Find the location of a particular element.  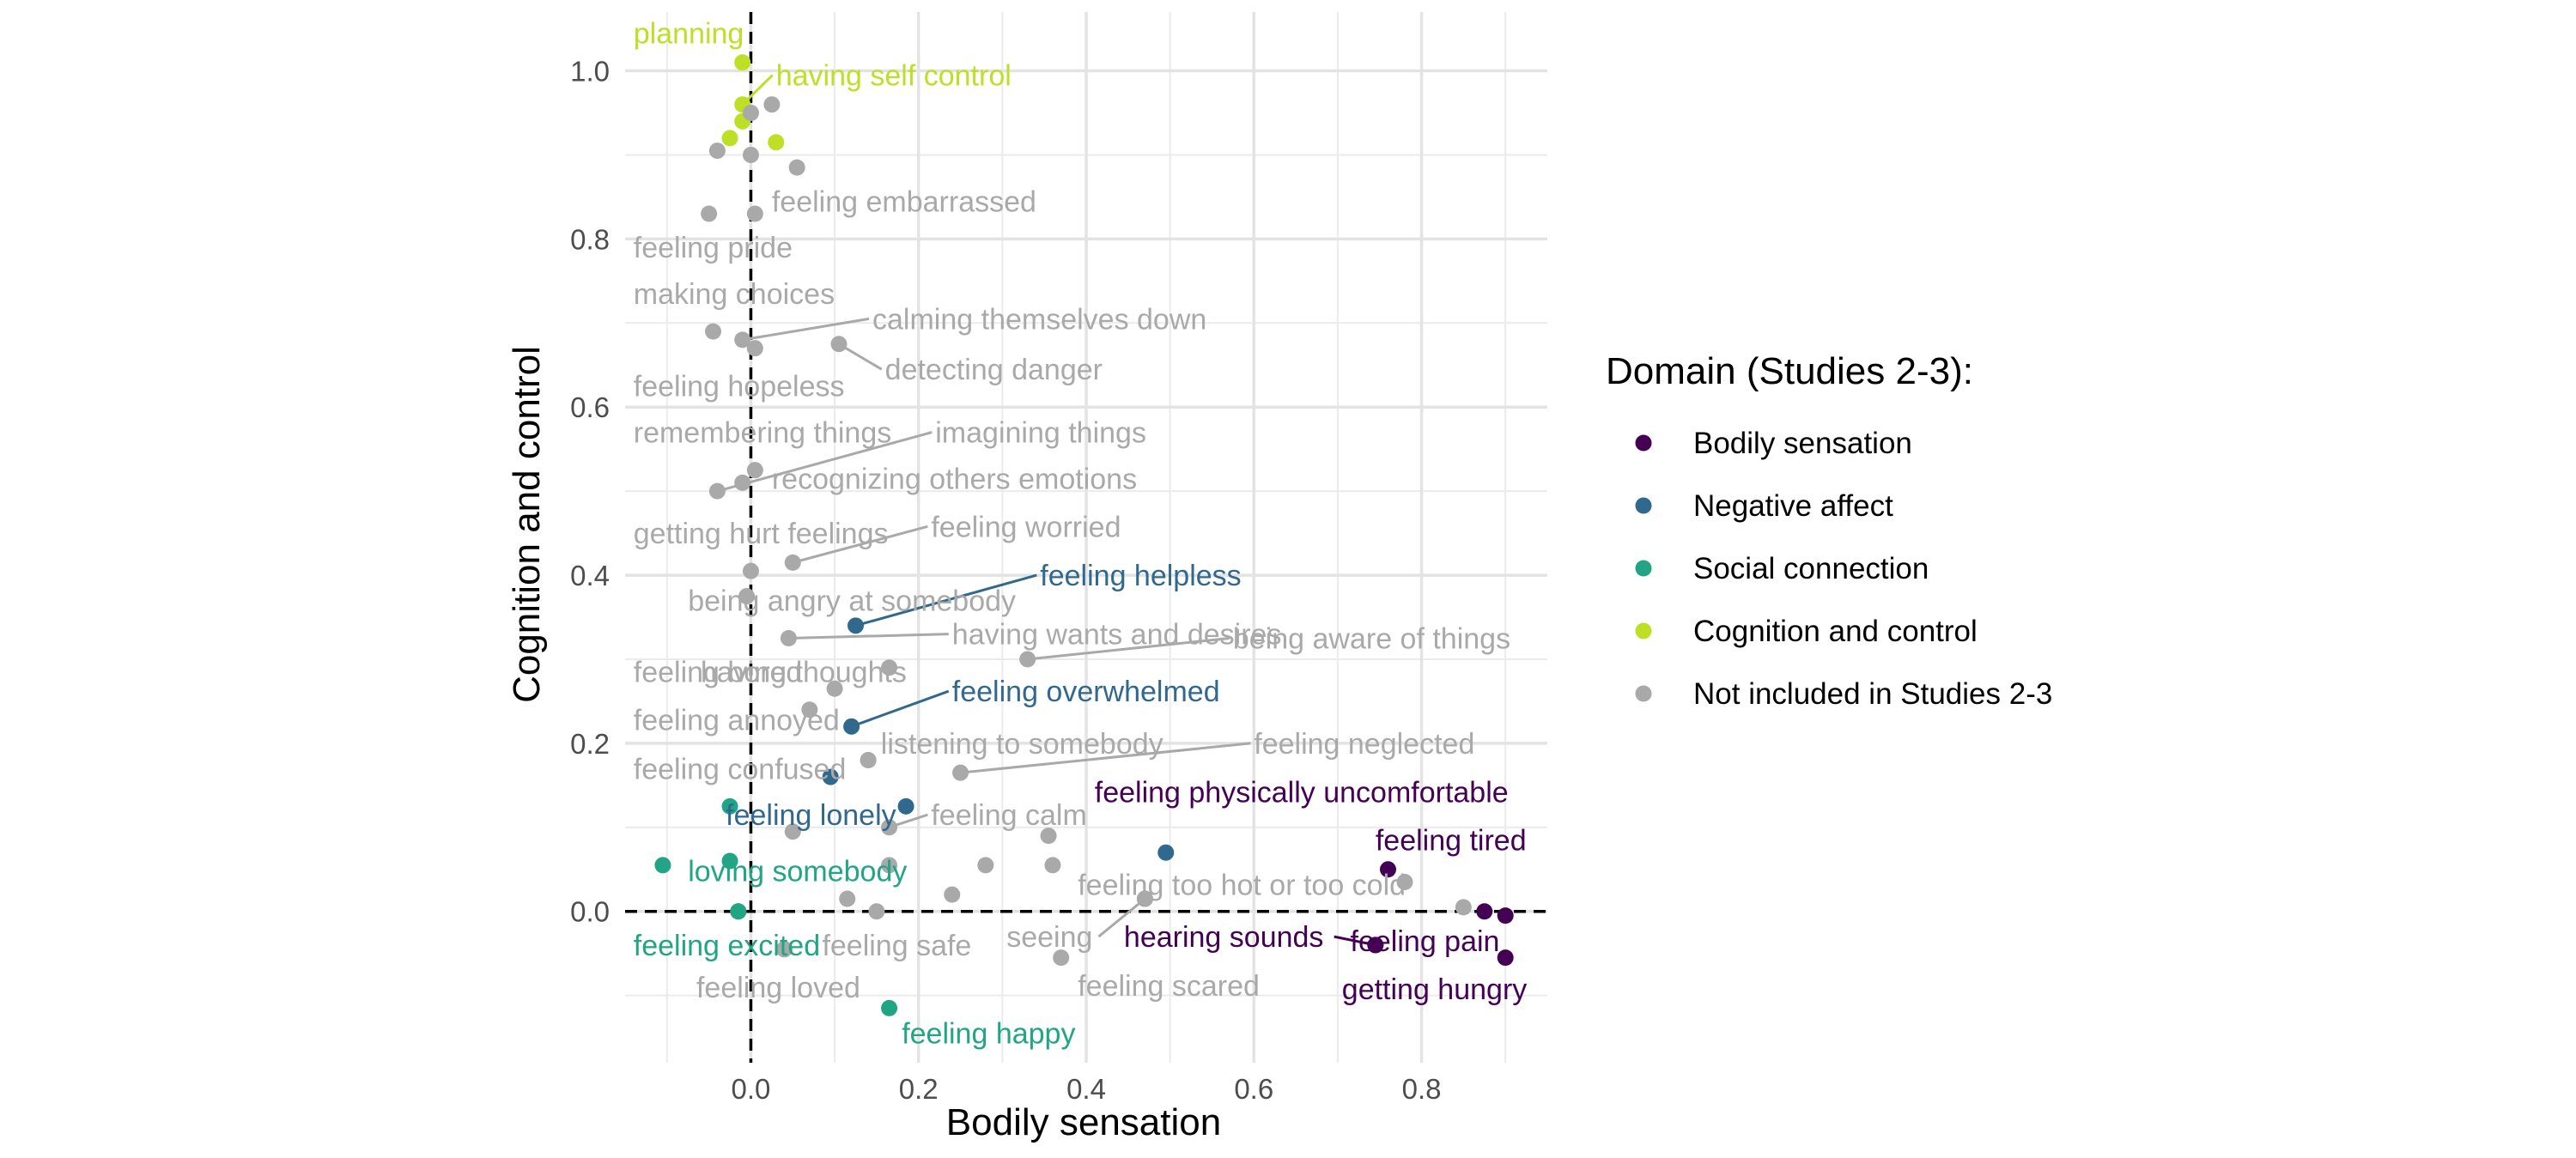

point-label: feeling safe is located at coordinates (896, 946).